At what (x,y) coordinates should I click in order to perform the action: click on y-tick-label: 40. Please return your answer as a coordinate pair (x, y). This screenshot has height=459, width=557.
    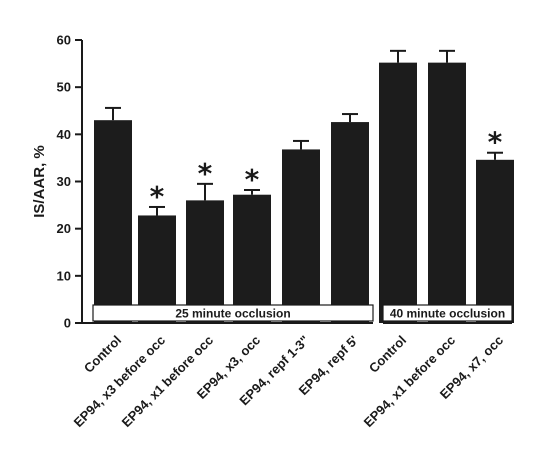
    Looking at the image, I should click on (64, 134).